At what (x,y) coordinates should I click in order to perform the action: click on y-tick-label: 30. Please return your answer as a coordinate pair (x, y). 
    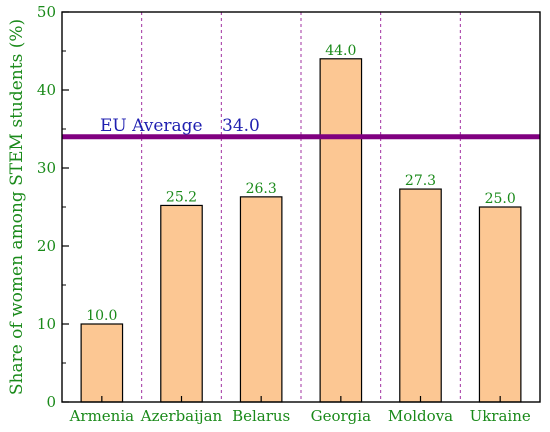
    Looking at the image, I should click on (46, 168).